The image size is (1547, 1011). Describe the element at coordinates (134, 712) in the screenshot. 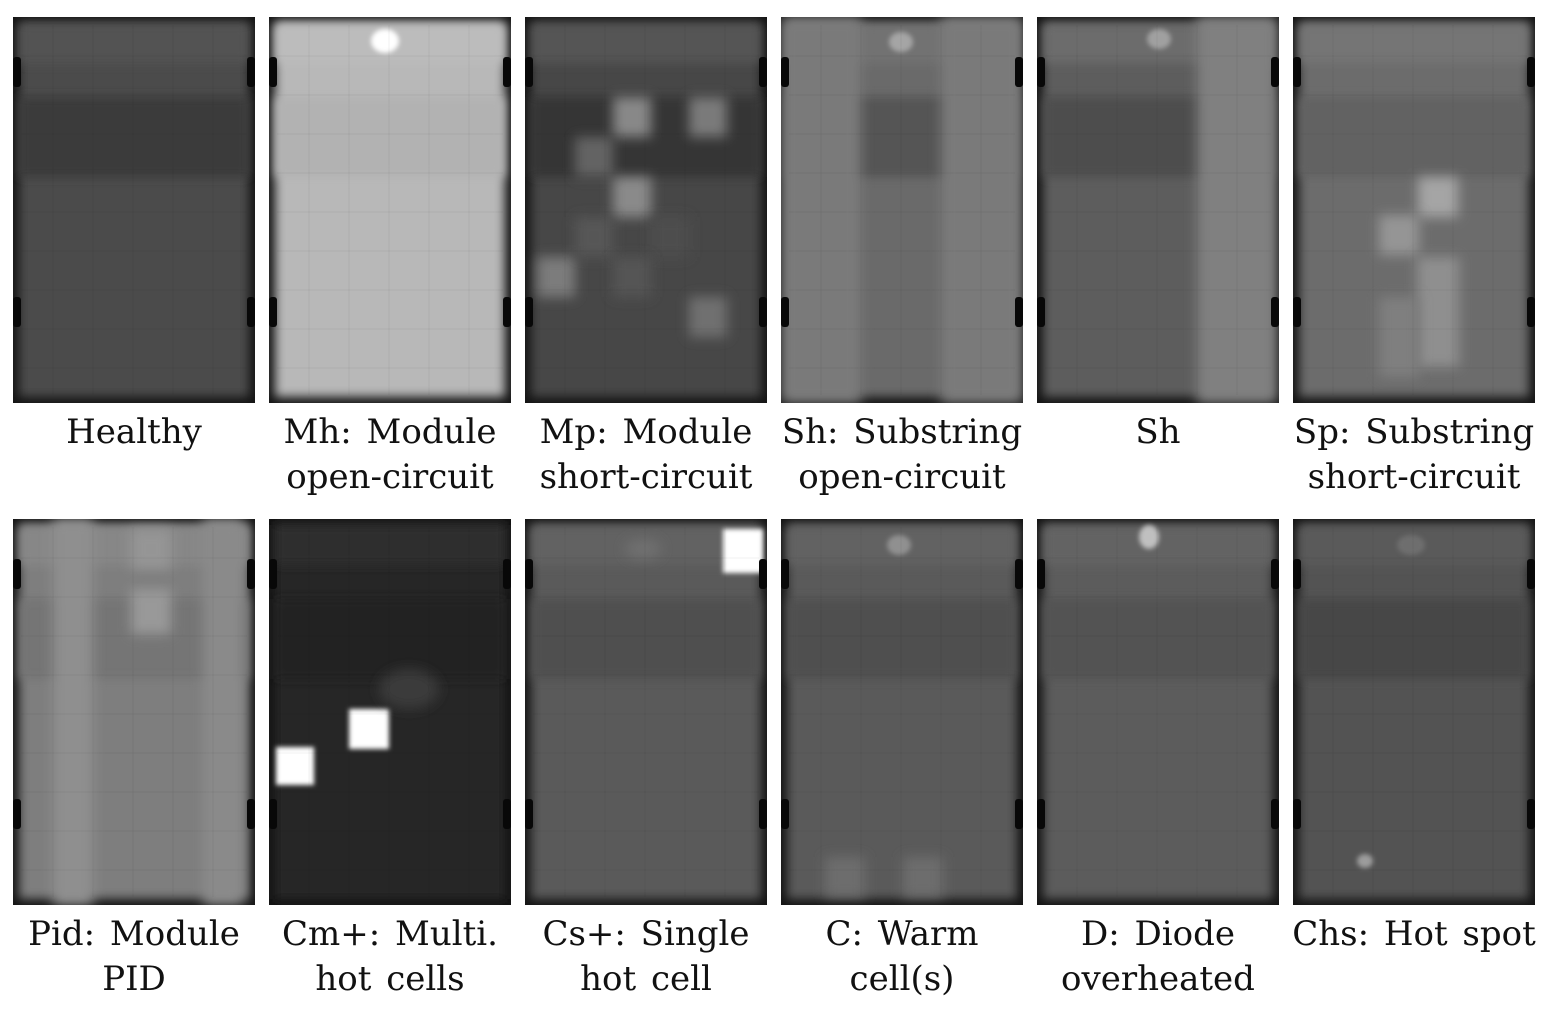

I see `thermal-image-module-pid` at that location.